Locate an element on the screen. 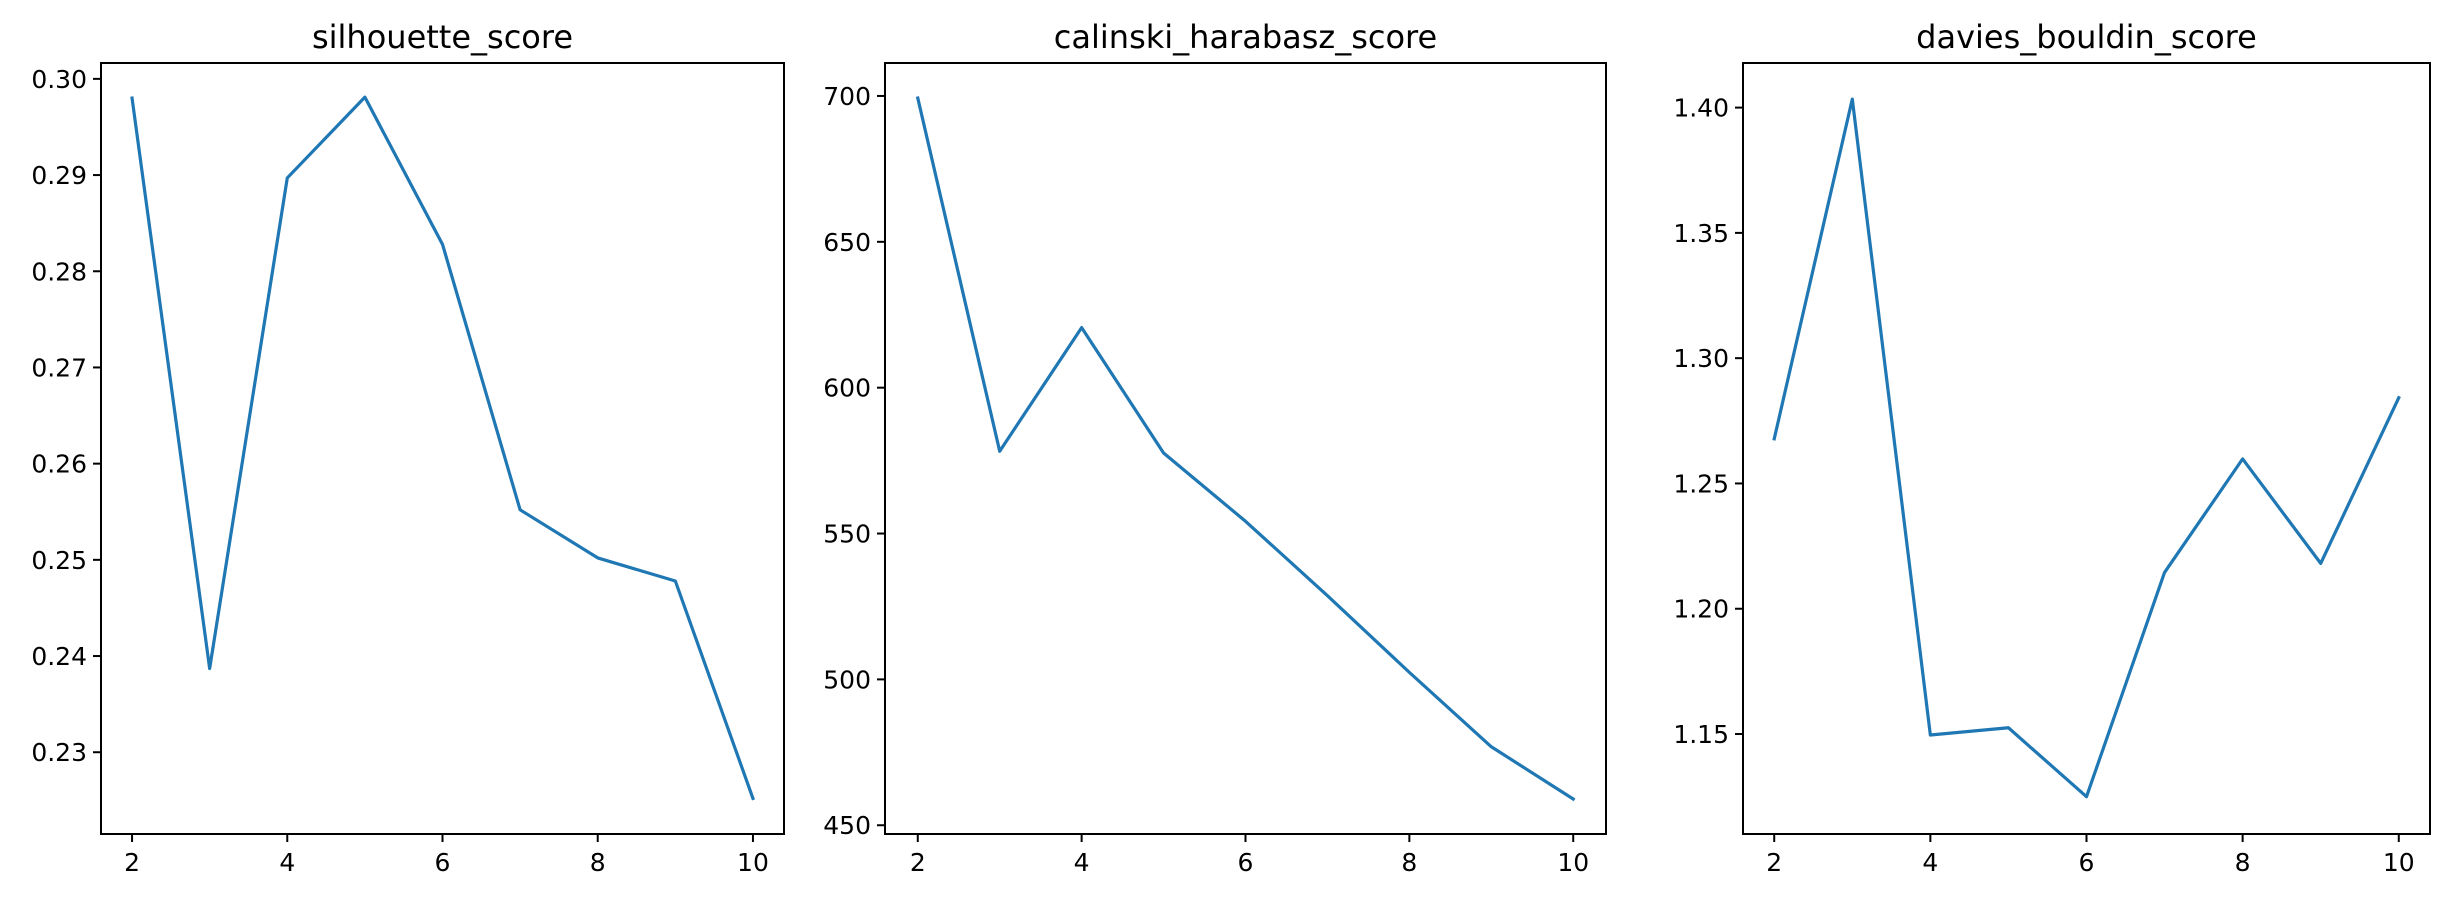 Image resolution: width=2446 pixels, height=900 pixels. y-tick-label: 1.15 is located at coordinates (1701, 734).